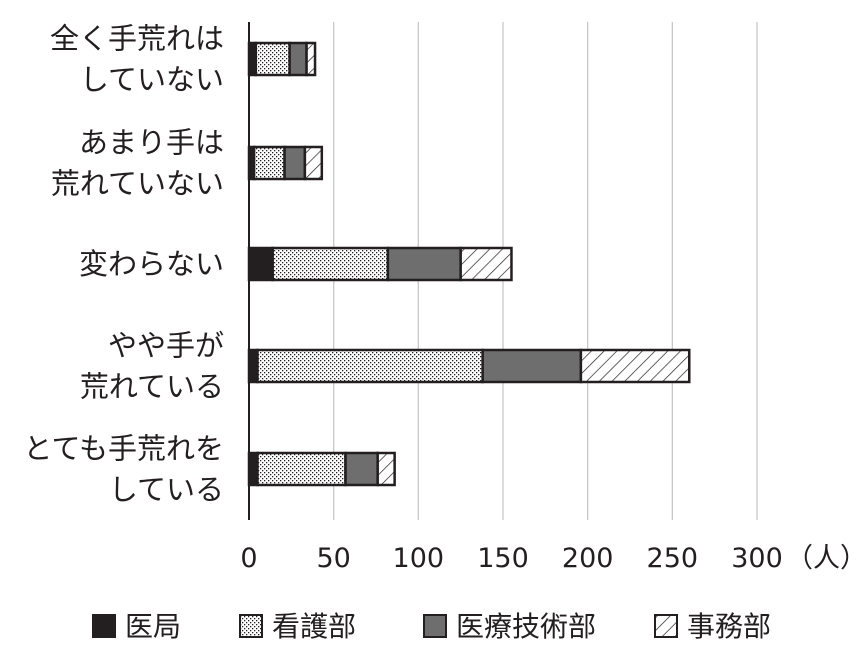  Describe the element at coordinates (152, 80) in the screenshot. I see `category-label: していない` at that location.